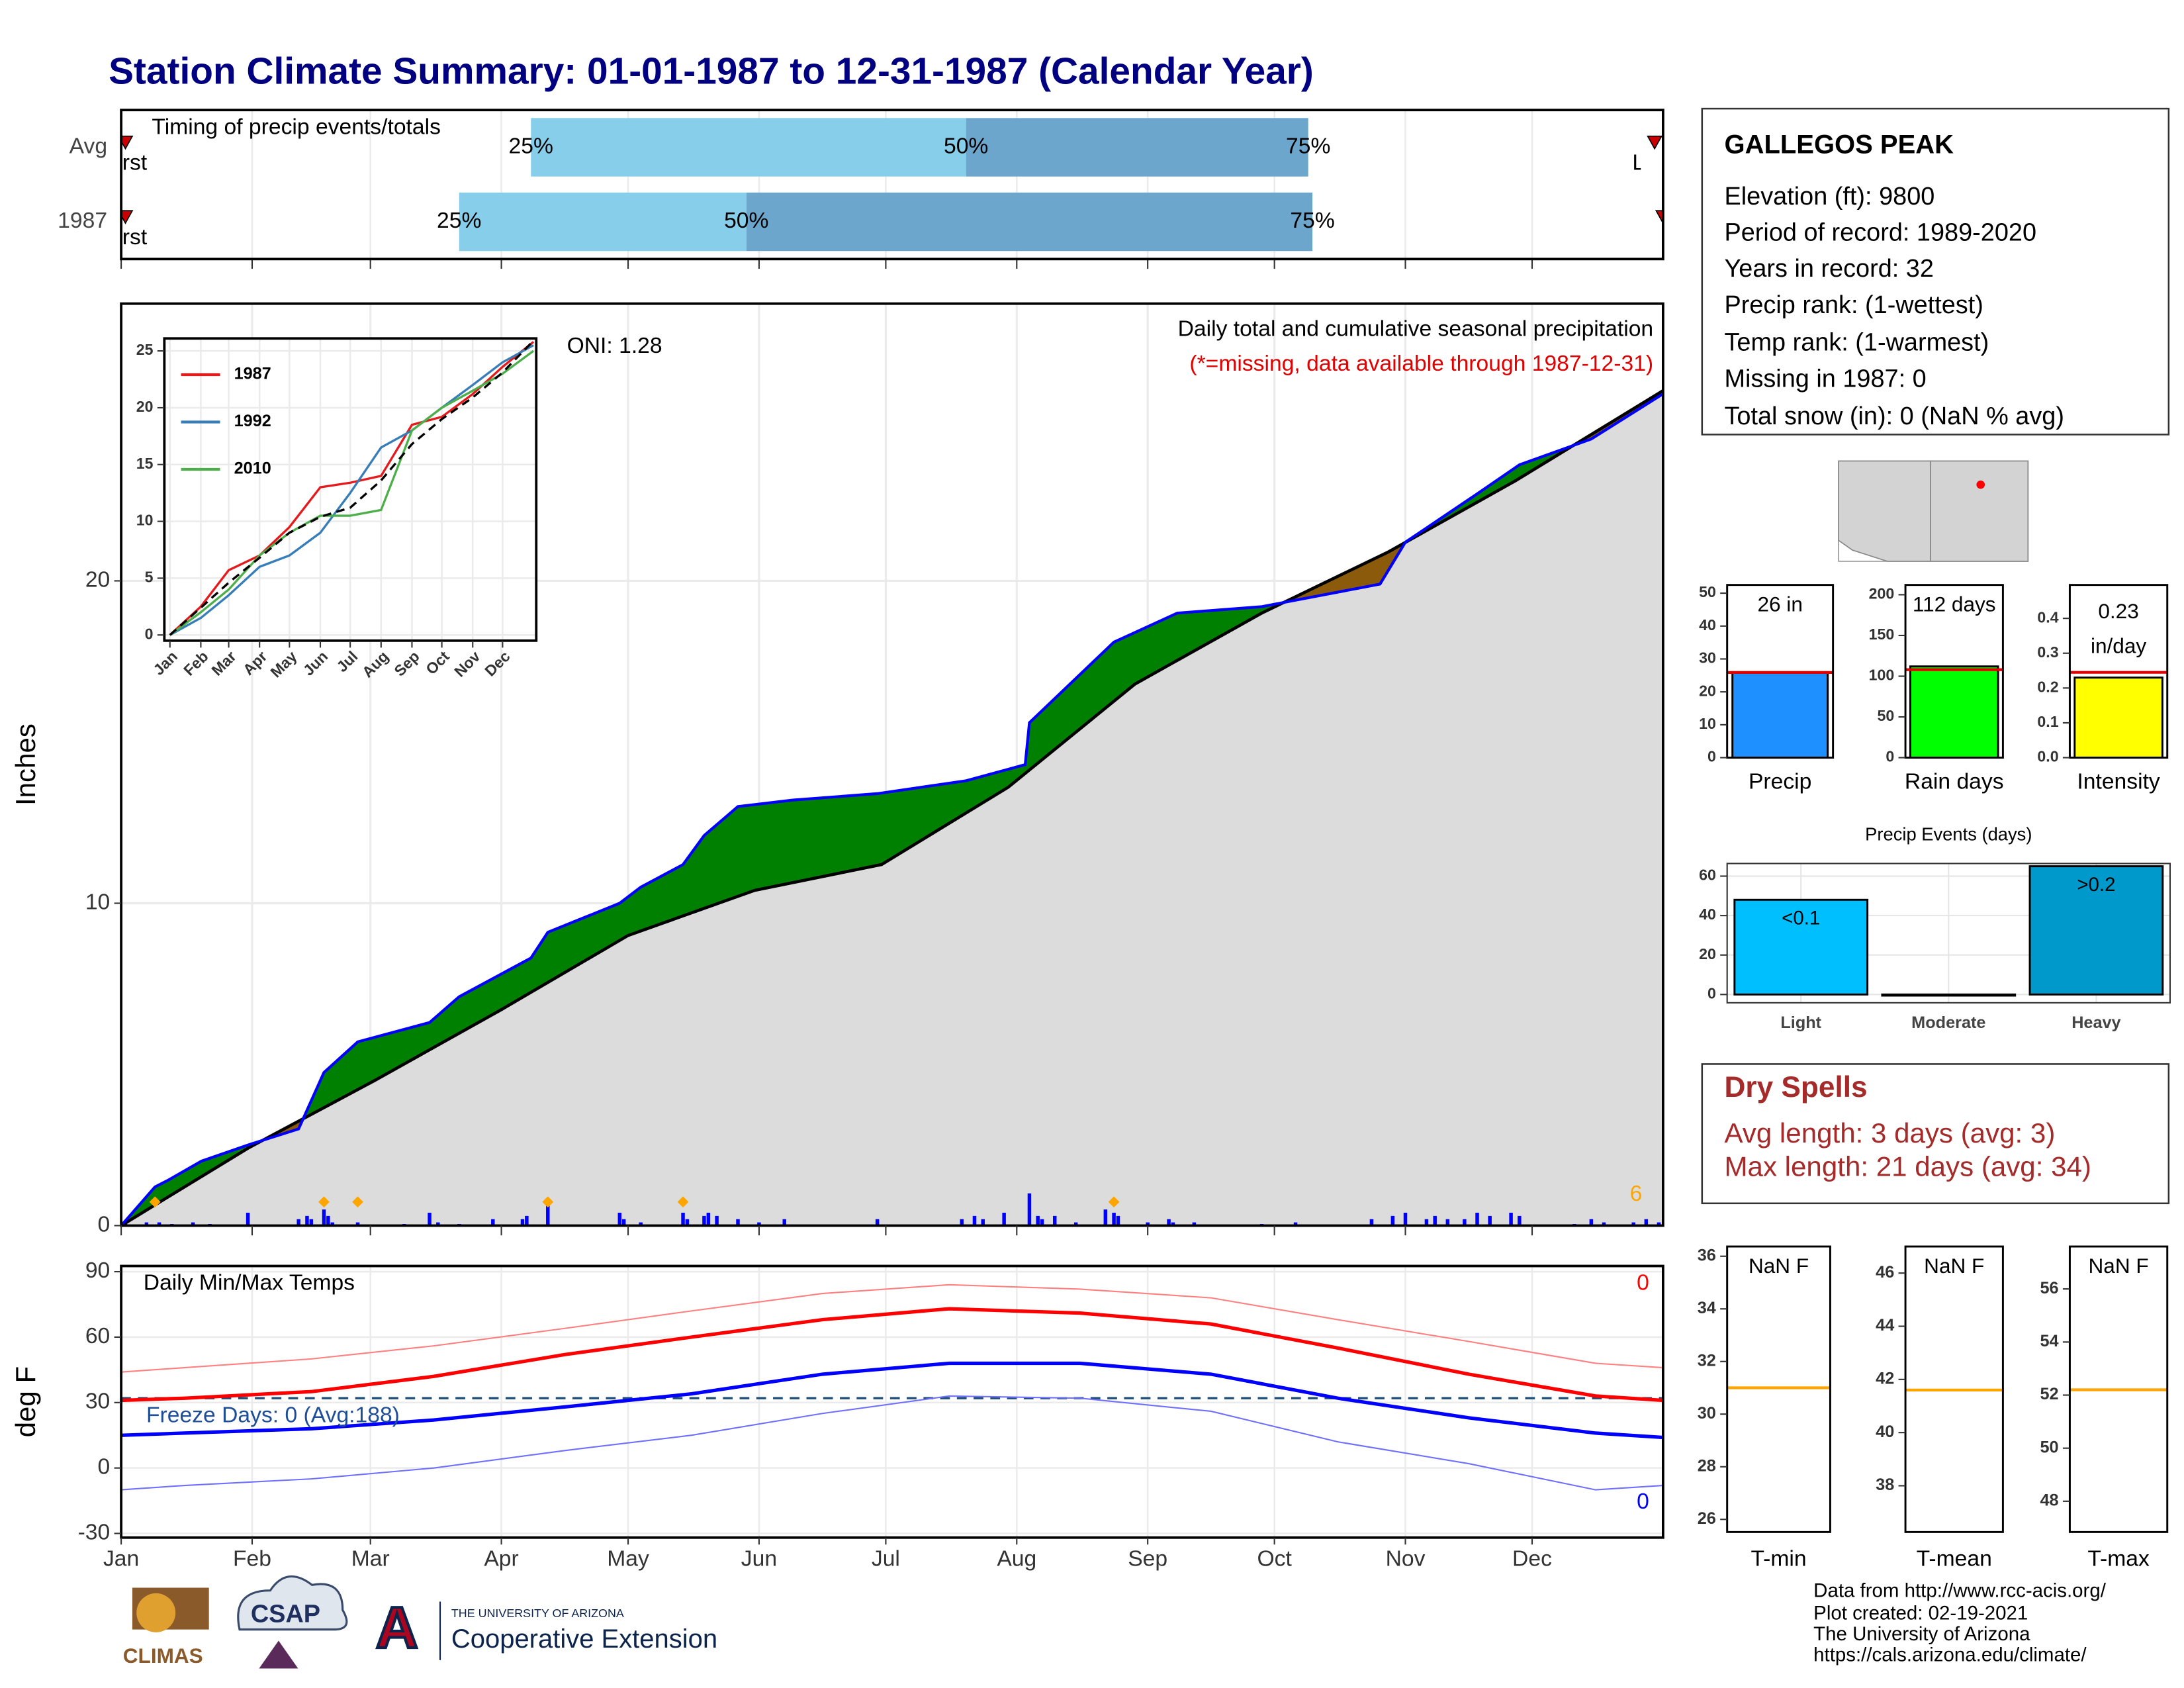 This screenshot has width=2184, height=1688. I want to click on y-tick-label: 28, so click(1707, 1465).